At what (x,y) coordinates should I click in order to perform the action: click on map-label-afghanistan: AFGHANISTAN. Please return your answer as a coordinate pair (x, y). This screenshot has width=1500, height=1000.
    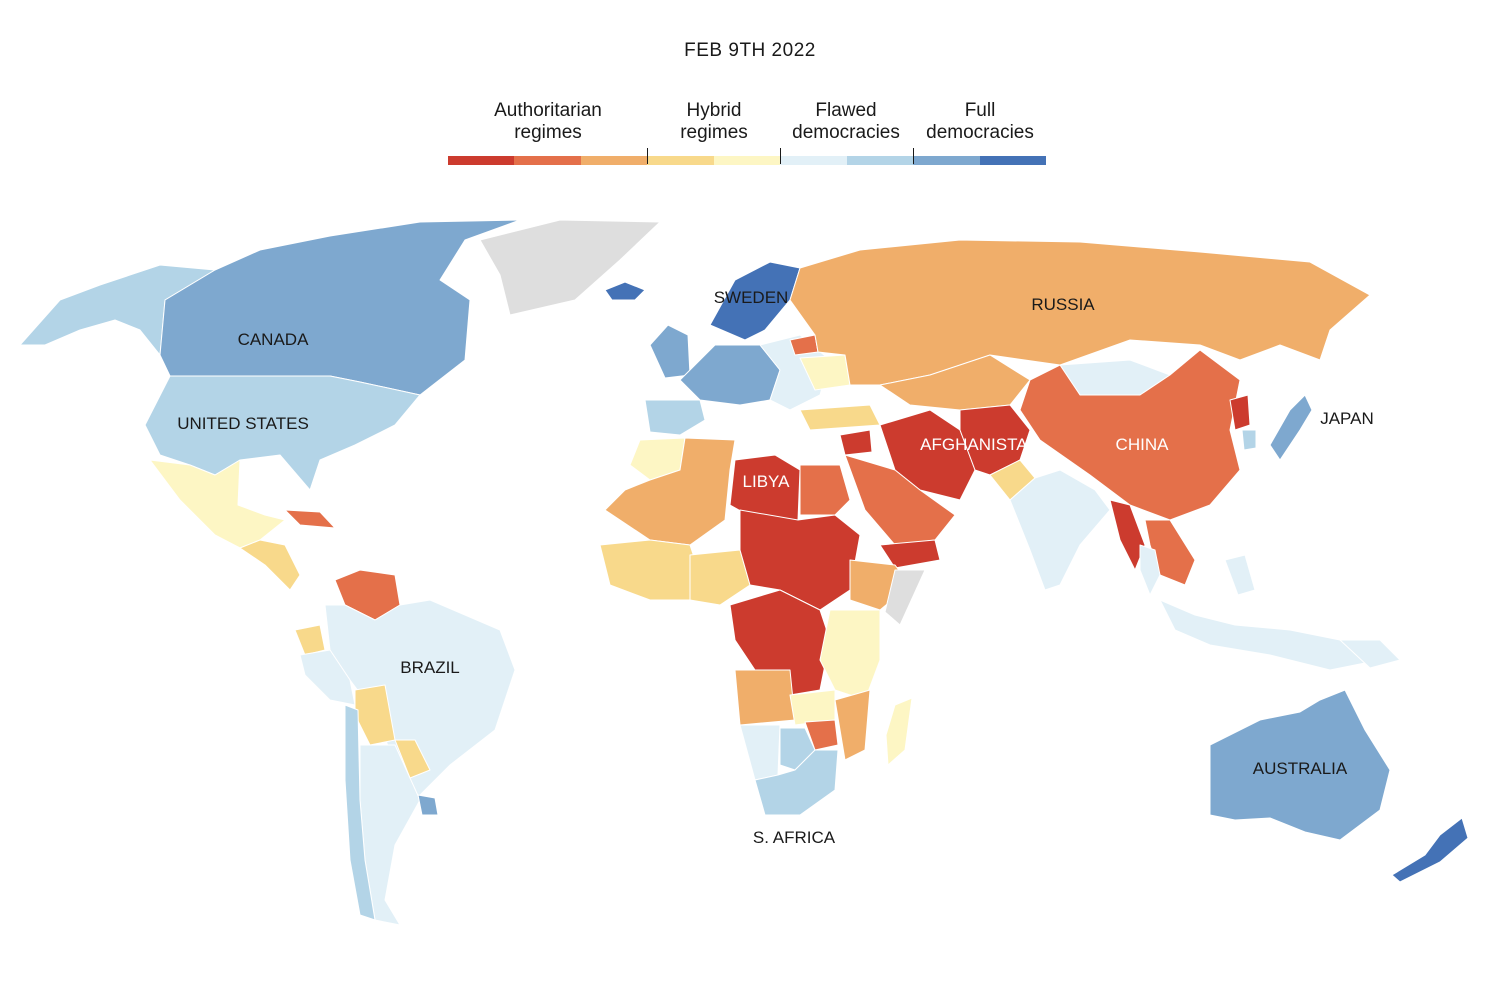
    Looking at the image, I should click on (980, 444).